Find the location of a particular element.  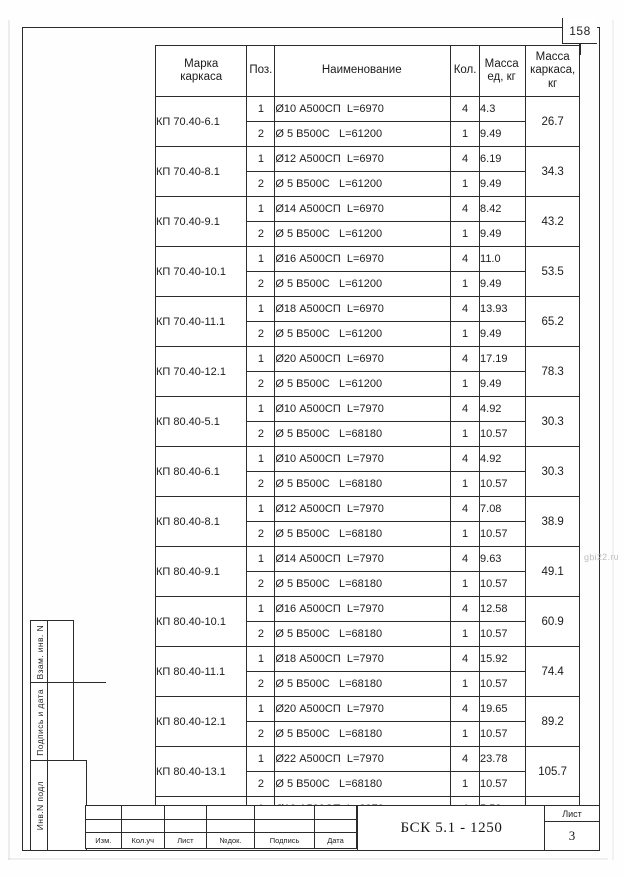

cell-mass-frame: 74.4 is located at coordinates (552, 671).